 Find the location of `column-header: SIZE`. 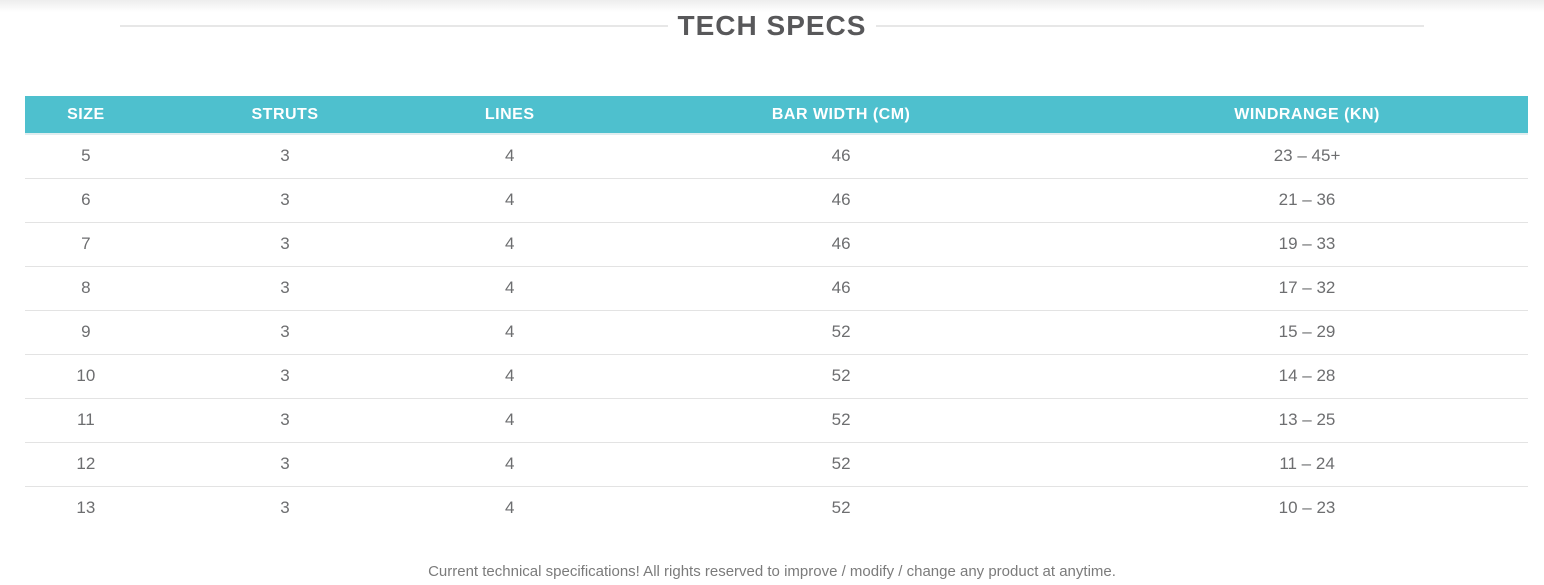

column-header: SIZE is located at coordinates (86, 115).